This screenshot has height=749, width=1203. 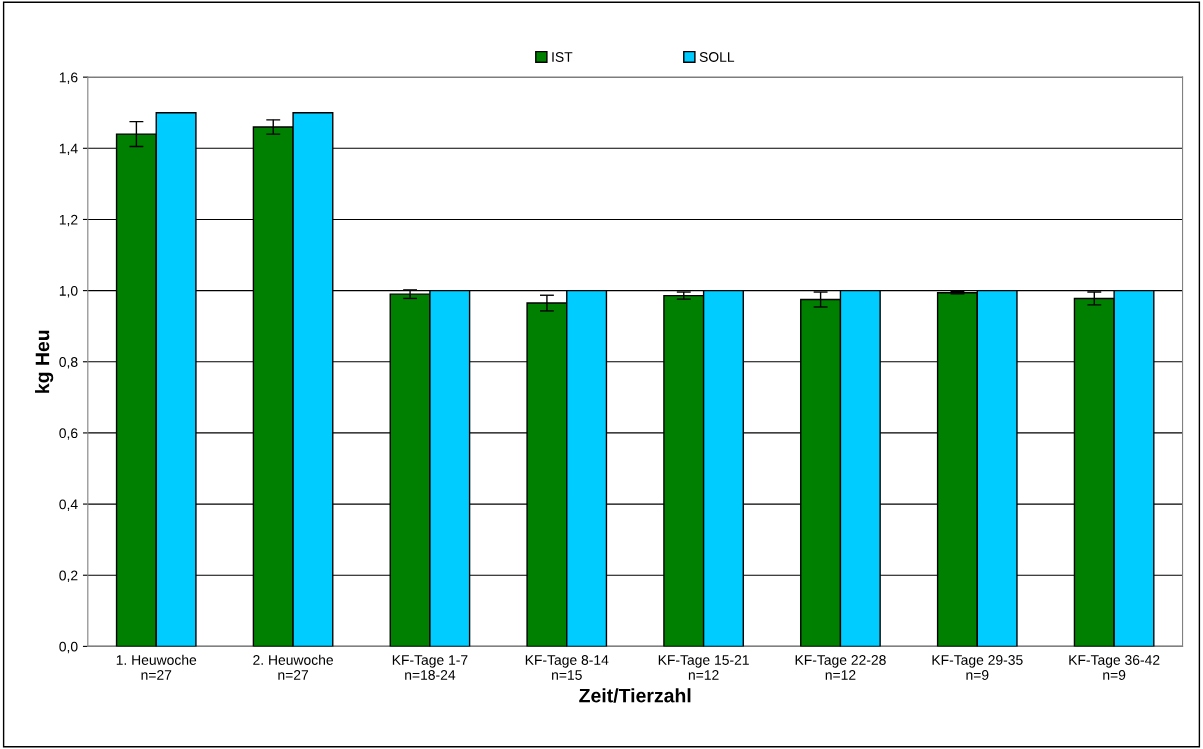 What do you see at coordinates (703, 667) in the screenshot?
I see `x-tick-label: KF-Tage 15-21 n=12` at bounding box center [703, 667].